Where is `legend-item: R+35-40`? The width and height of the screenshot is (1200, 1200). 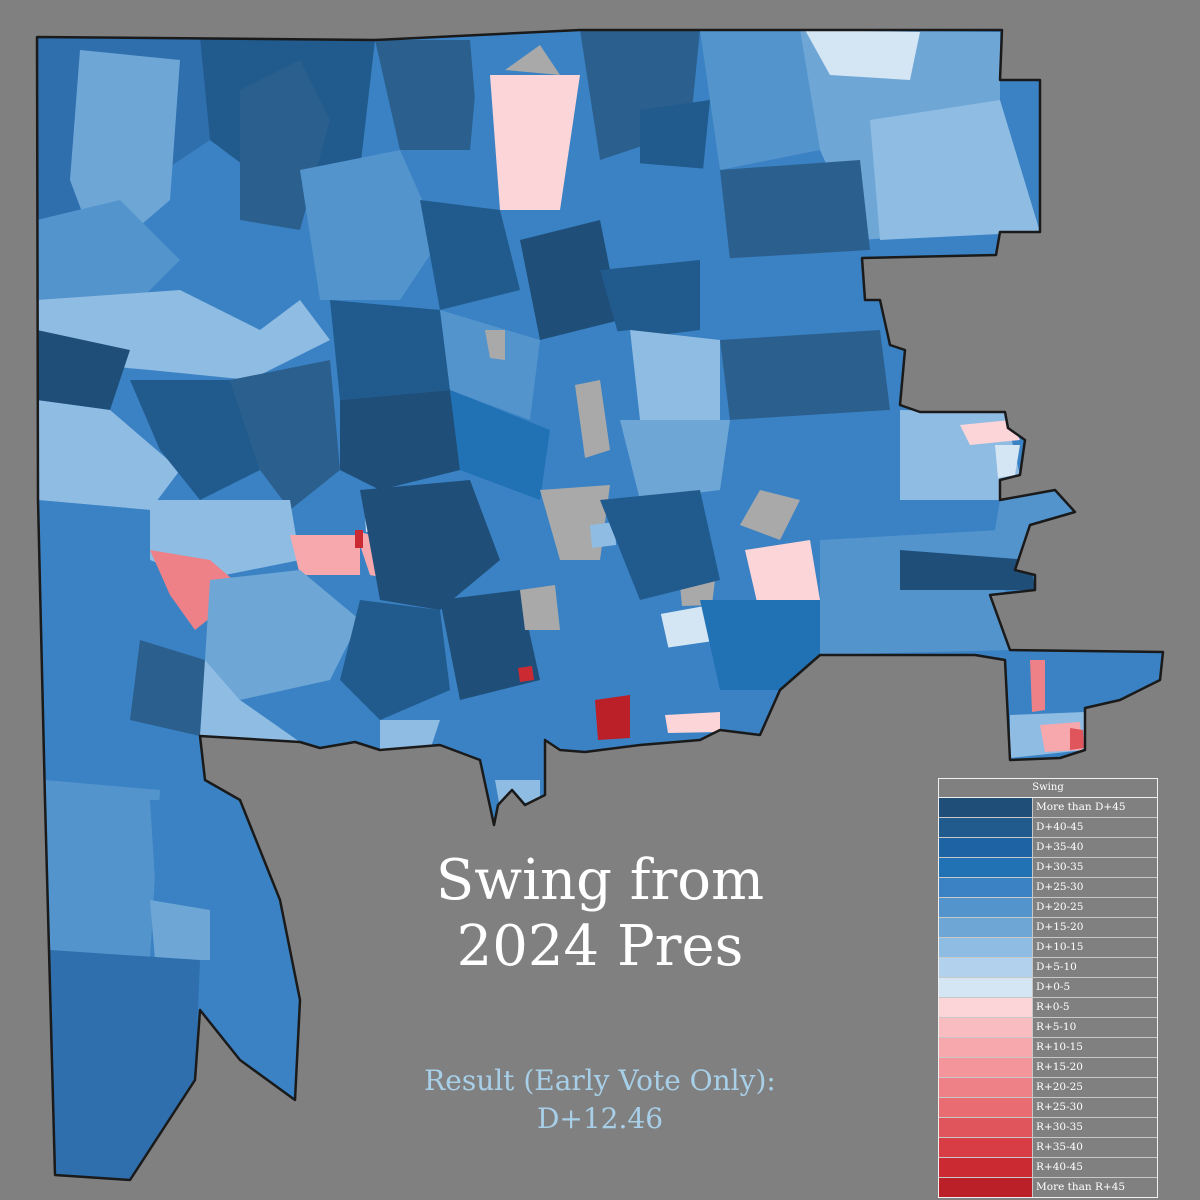 legend-item: R+35-40 is located at coordinates (1048, 1148).